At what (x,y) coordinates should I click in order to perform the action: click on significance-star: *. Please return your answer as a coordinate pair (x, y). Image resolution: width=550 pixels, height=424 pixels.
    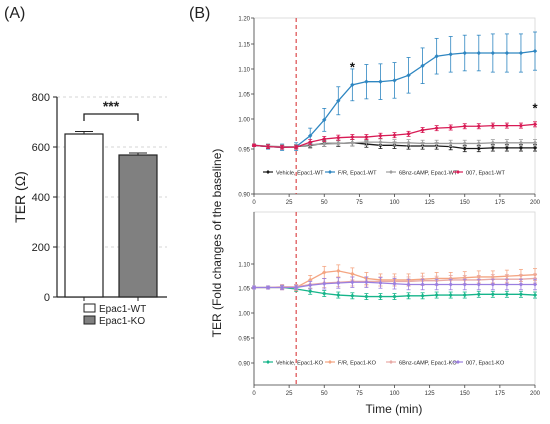
    Looking at the image, I should click on (353, 67).